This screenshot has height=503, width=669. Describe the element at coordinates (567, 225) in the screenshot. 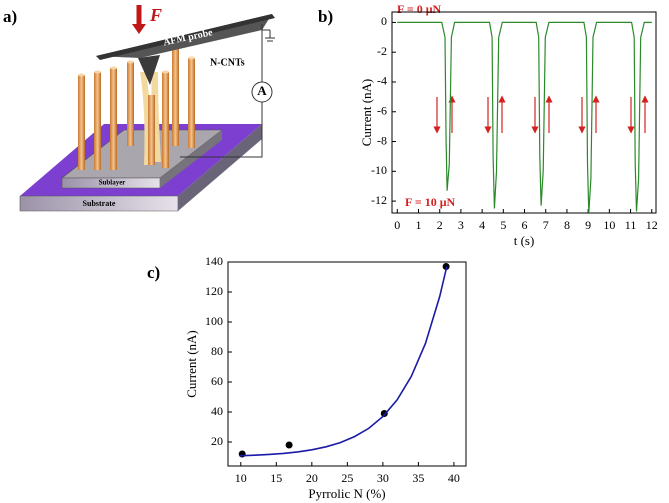

I see `x-tick-label: 8` at that location.